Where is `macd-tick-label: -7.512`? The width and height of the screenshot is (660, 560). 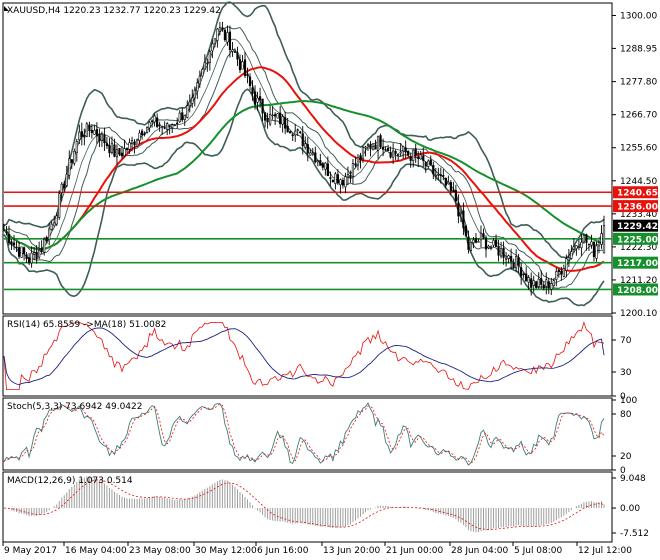
macd-tick-label: -7.512 is located at coordinates (634, 534).